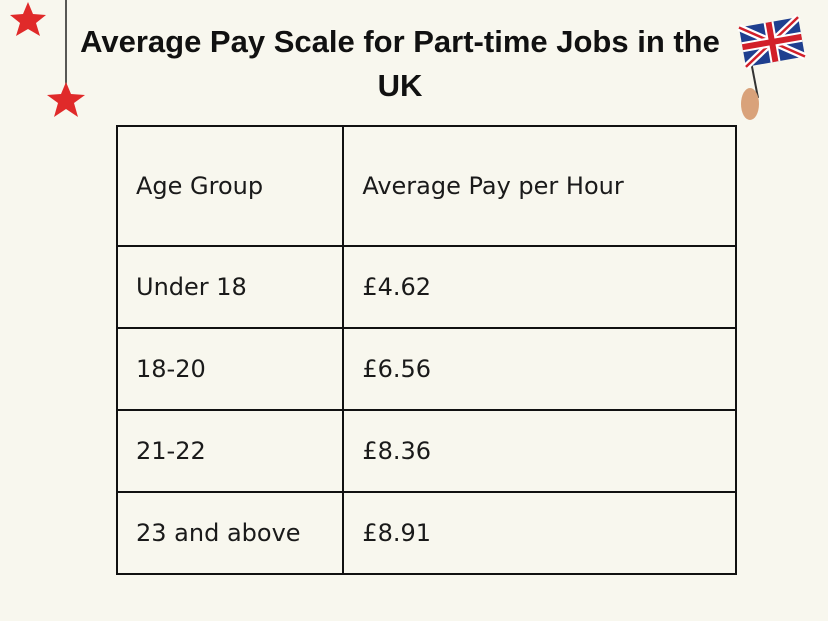  I want to click on header-cell: Age Group, so click(230, 186).